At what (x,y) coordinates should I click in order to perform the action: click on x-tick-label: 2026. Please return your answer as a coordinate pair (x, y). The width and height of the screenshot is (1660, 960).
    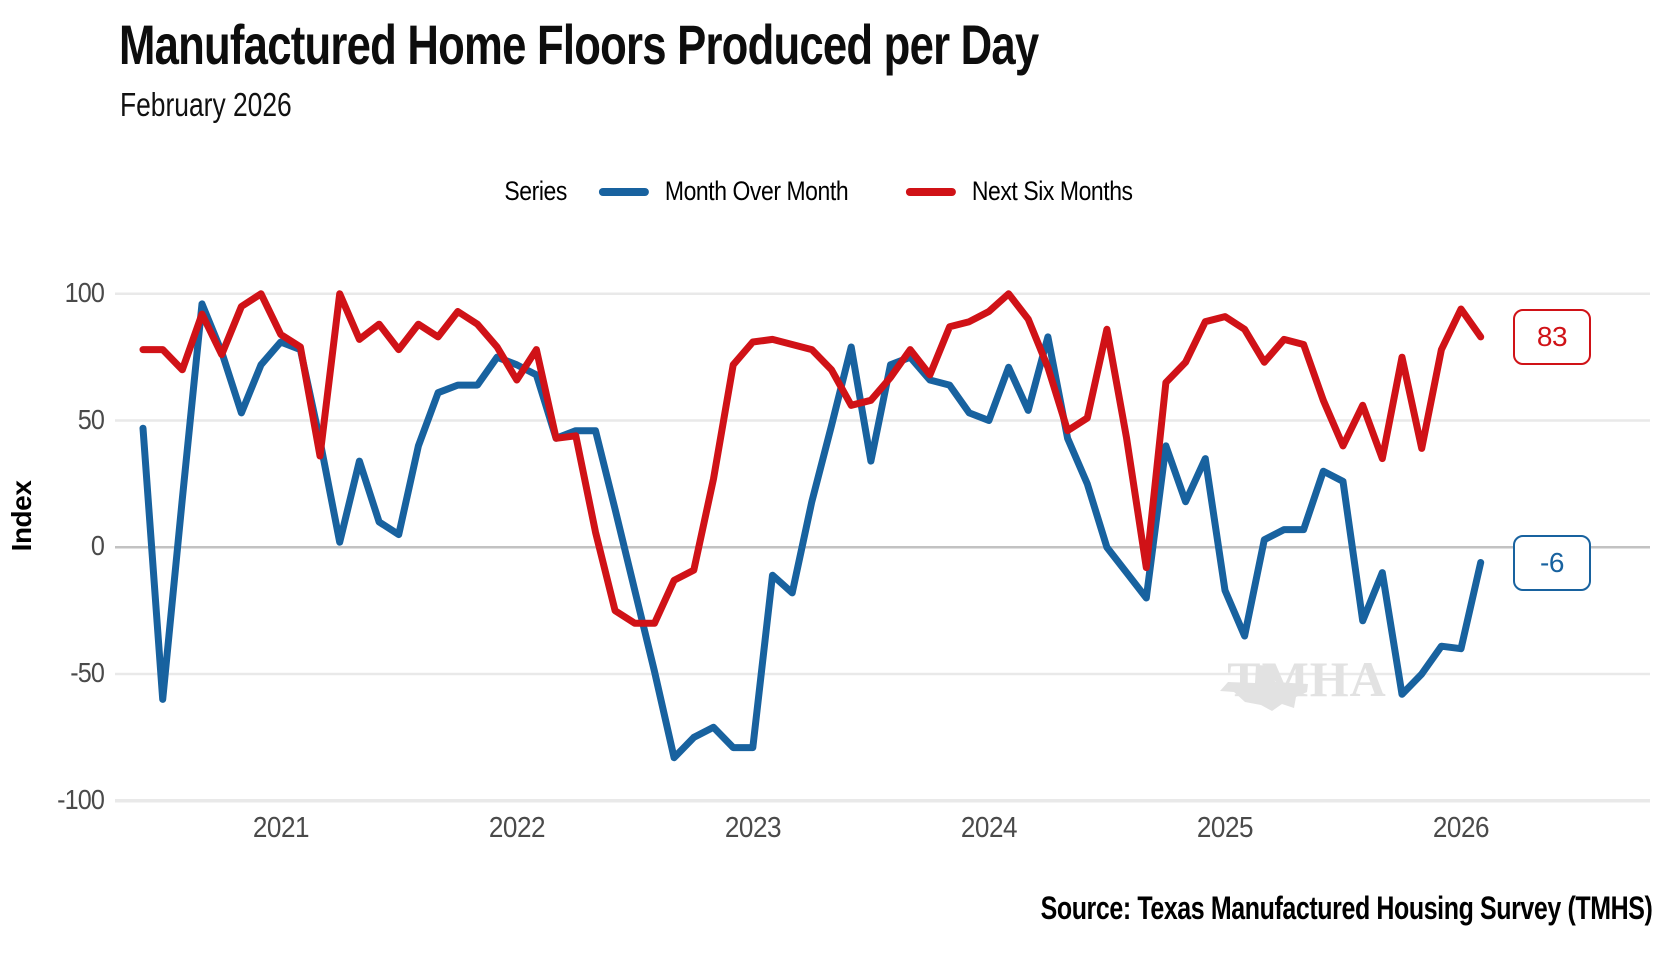
    Looking at the image, I should click on (1461, 828).